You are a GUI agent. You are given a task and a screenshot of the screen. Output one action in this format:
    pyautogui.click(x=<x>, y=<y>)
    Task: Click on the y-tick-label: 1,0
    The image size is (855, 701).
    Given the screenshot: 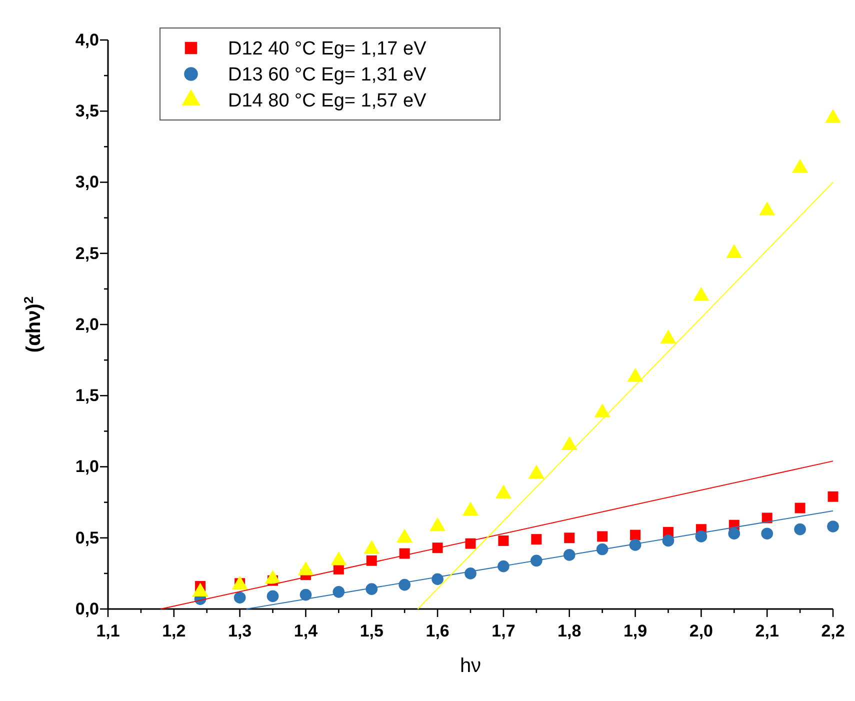 What is the action you would take?
    pyautogui.click(x=87, y=466)
    